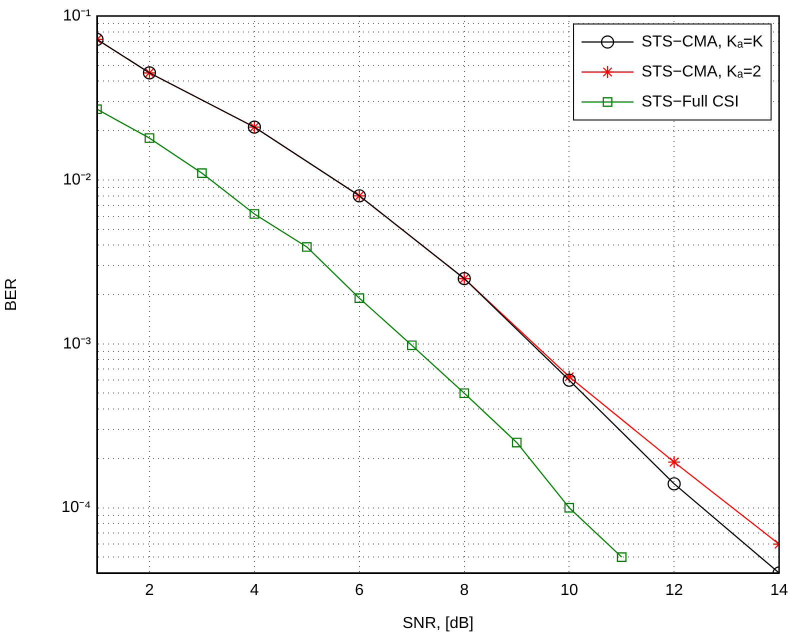 The image size is (796, 635). I want to click on x-tick-label: 8, so click(464, 591).